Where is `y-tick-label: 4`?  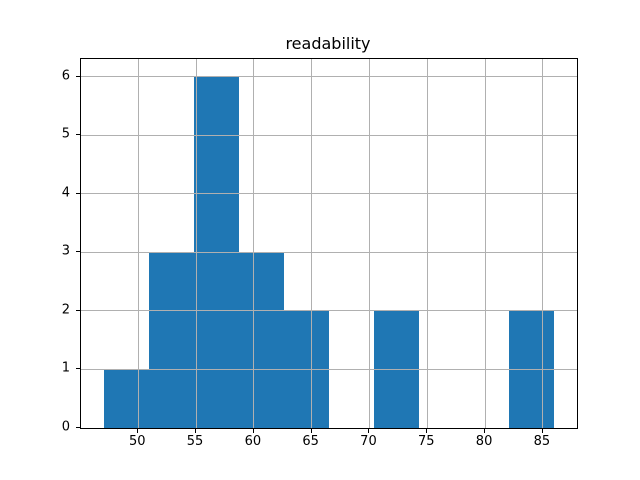
y-tick-label: 4 is located at coordinates (65, 193).